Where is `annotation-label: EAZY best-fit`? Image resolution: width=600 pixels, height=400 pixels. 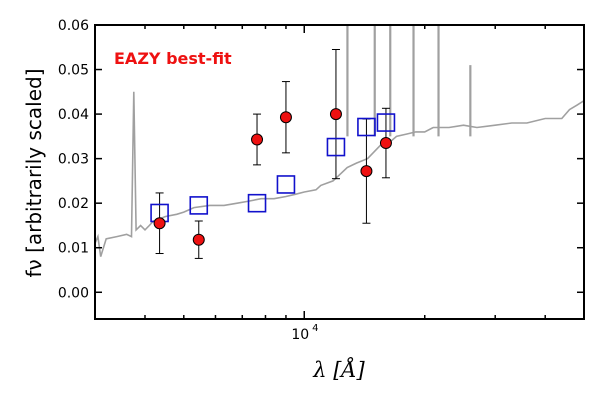 annotation-label: EAZY best-fit is located at coordinates (173, 58).